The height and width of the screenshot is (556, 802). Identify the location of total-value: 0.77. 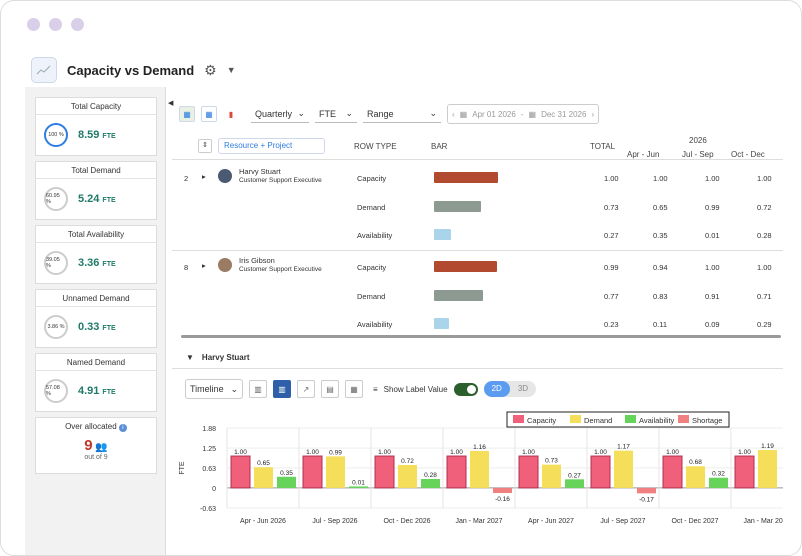
(611, 296).